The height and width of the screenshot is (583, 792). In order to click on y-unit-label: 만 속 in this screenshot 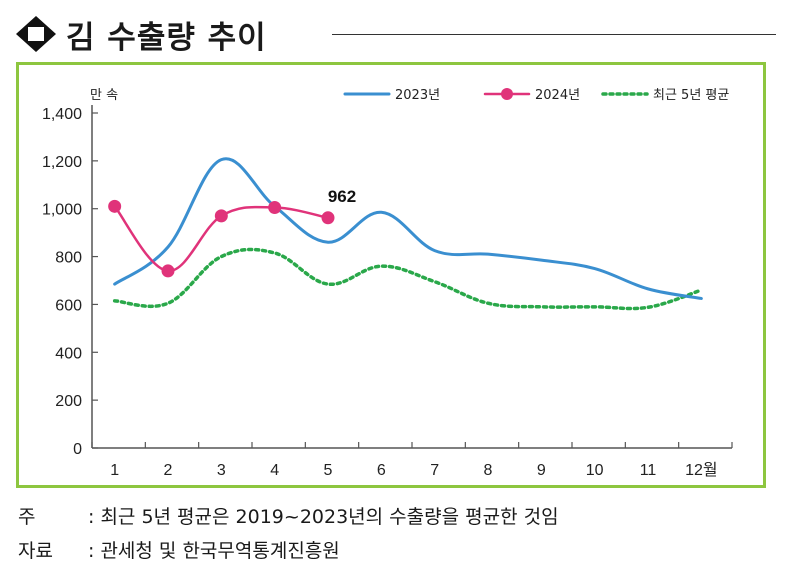, I will do `click(104, 95)`.